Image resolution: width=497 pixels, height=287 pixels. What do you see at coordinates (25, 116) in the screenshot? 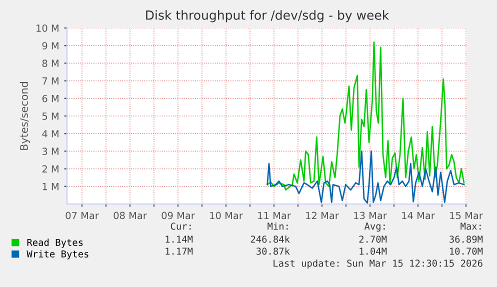
I see `y-axis-title: Bytes/second` at bounding box center [25, 116].